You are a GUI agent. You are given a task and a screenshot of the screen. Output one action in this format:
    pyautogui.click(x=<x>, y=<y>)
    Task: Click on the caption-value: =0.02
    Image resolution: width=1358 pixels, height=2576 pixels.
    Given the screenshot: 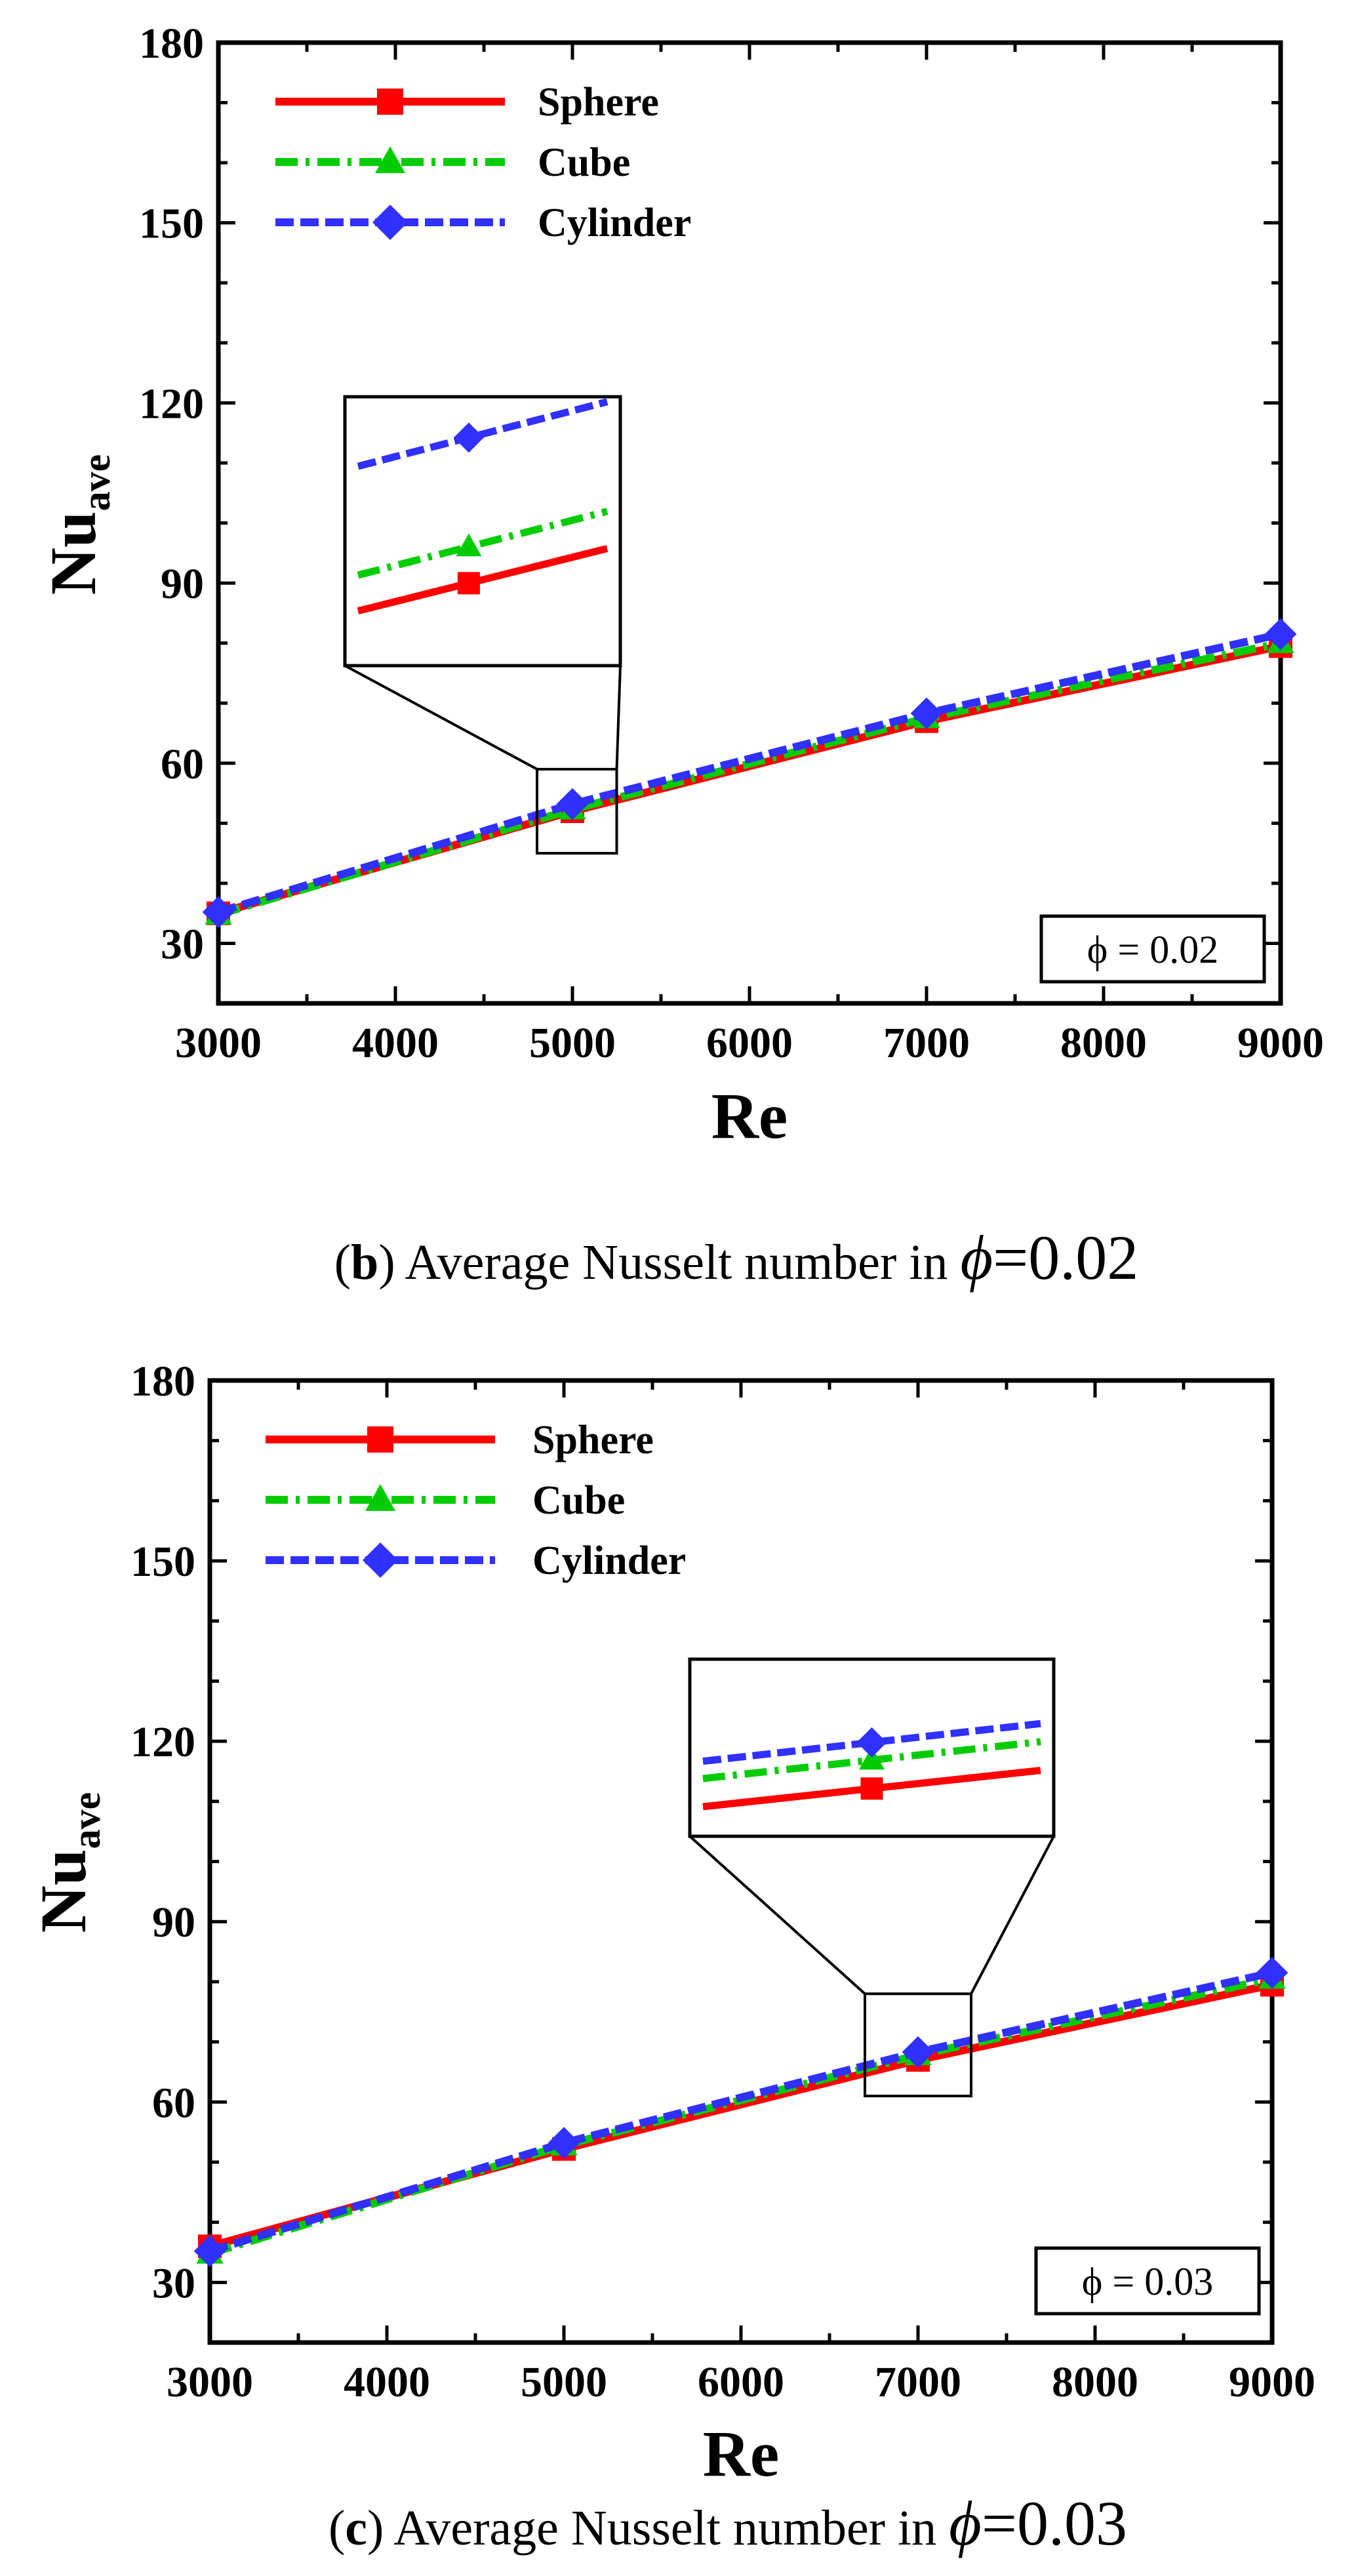 What is the action you would take?
    pyautogui.click(x=1065, y=1257)
    